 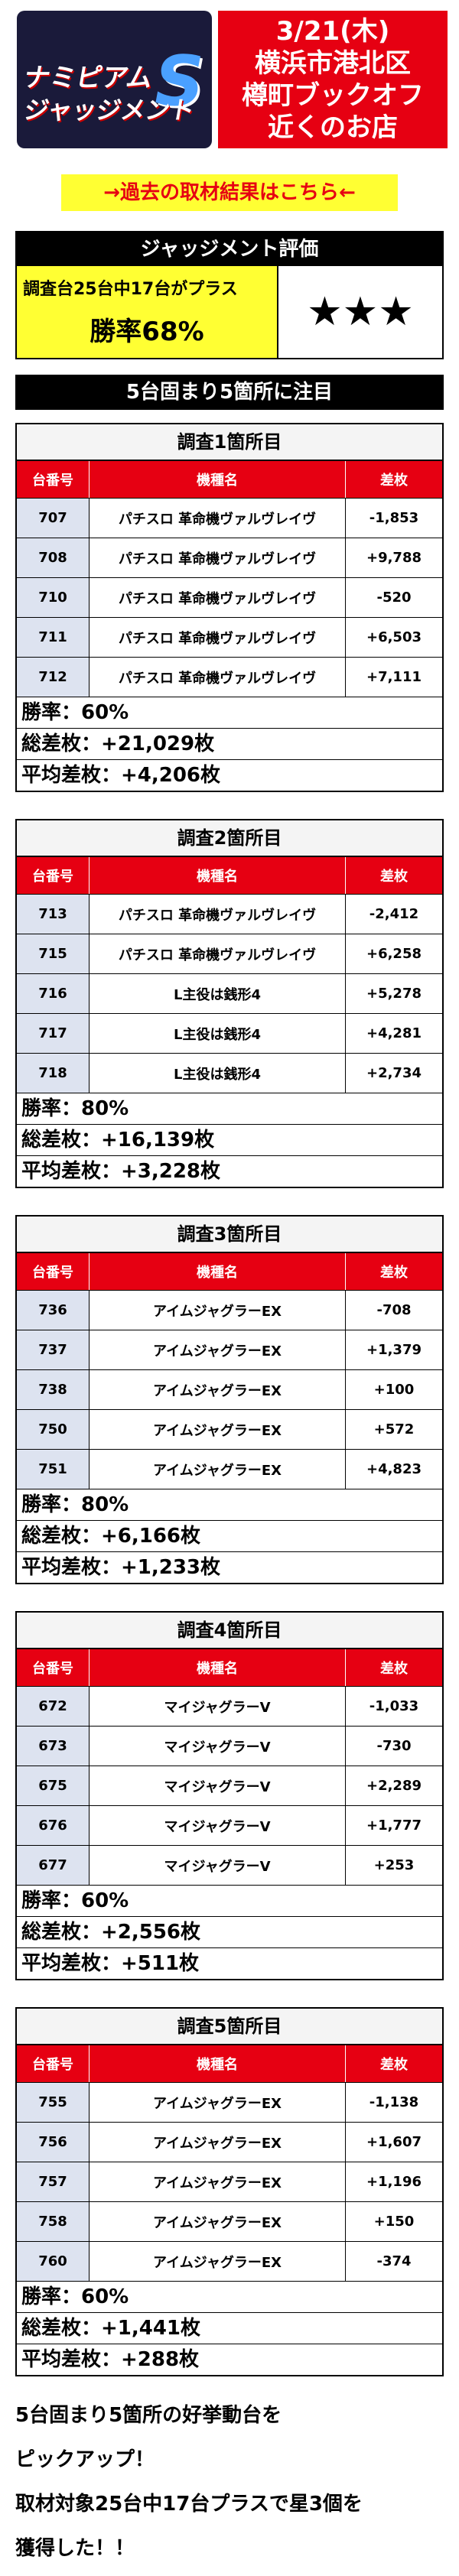 I want to click on logo: S ナミピアム ジャッジメント, so click(x=114, y=80).